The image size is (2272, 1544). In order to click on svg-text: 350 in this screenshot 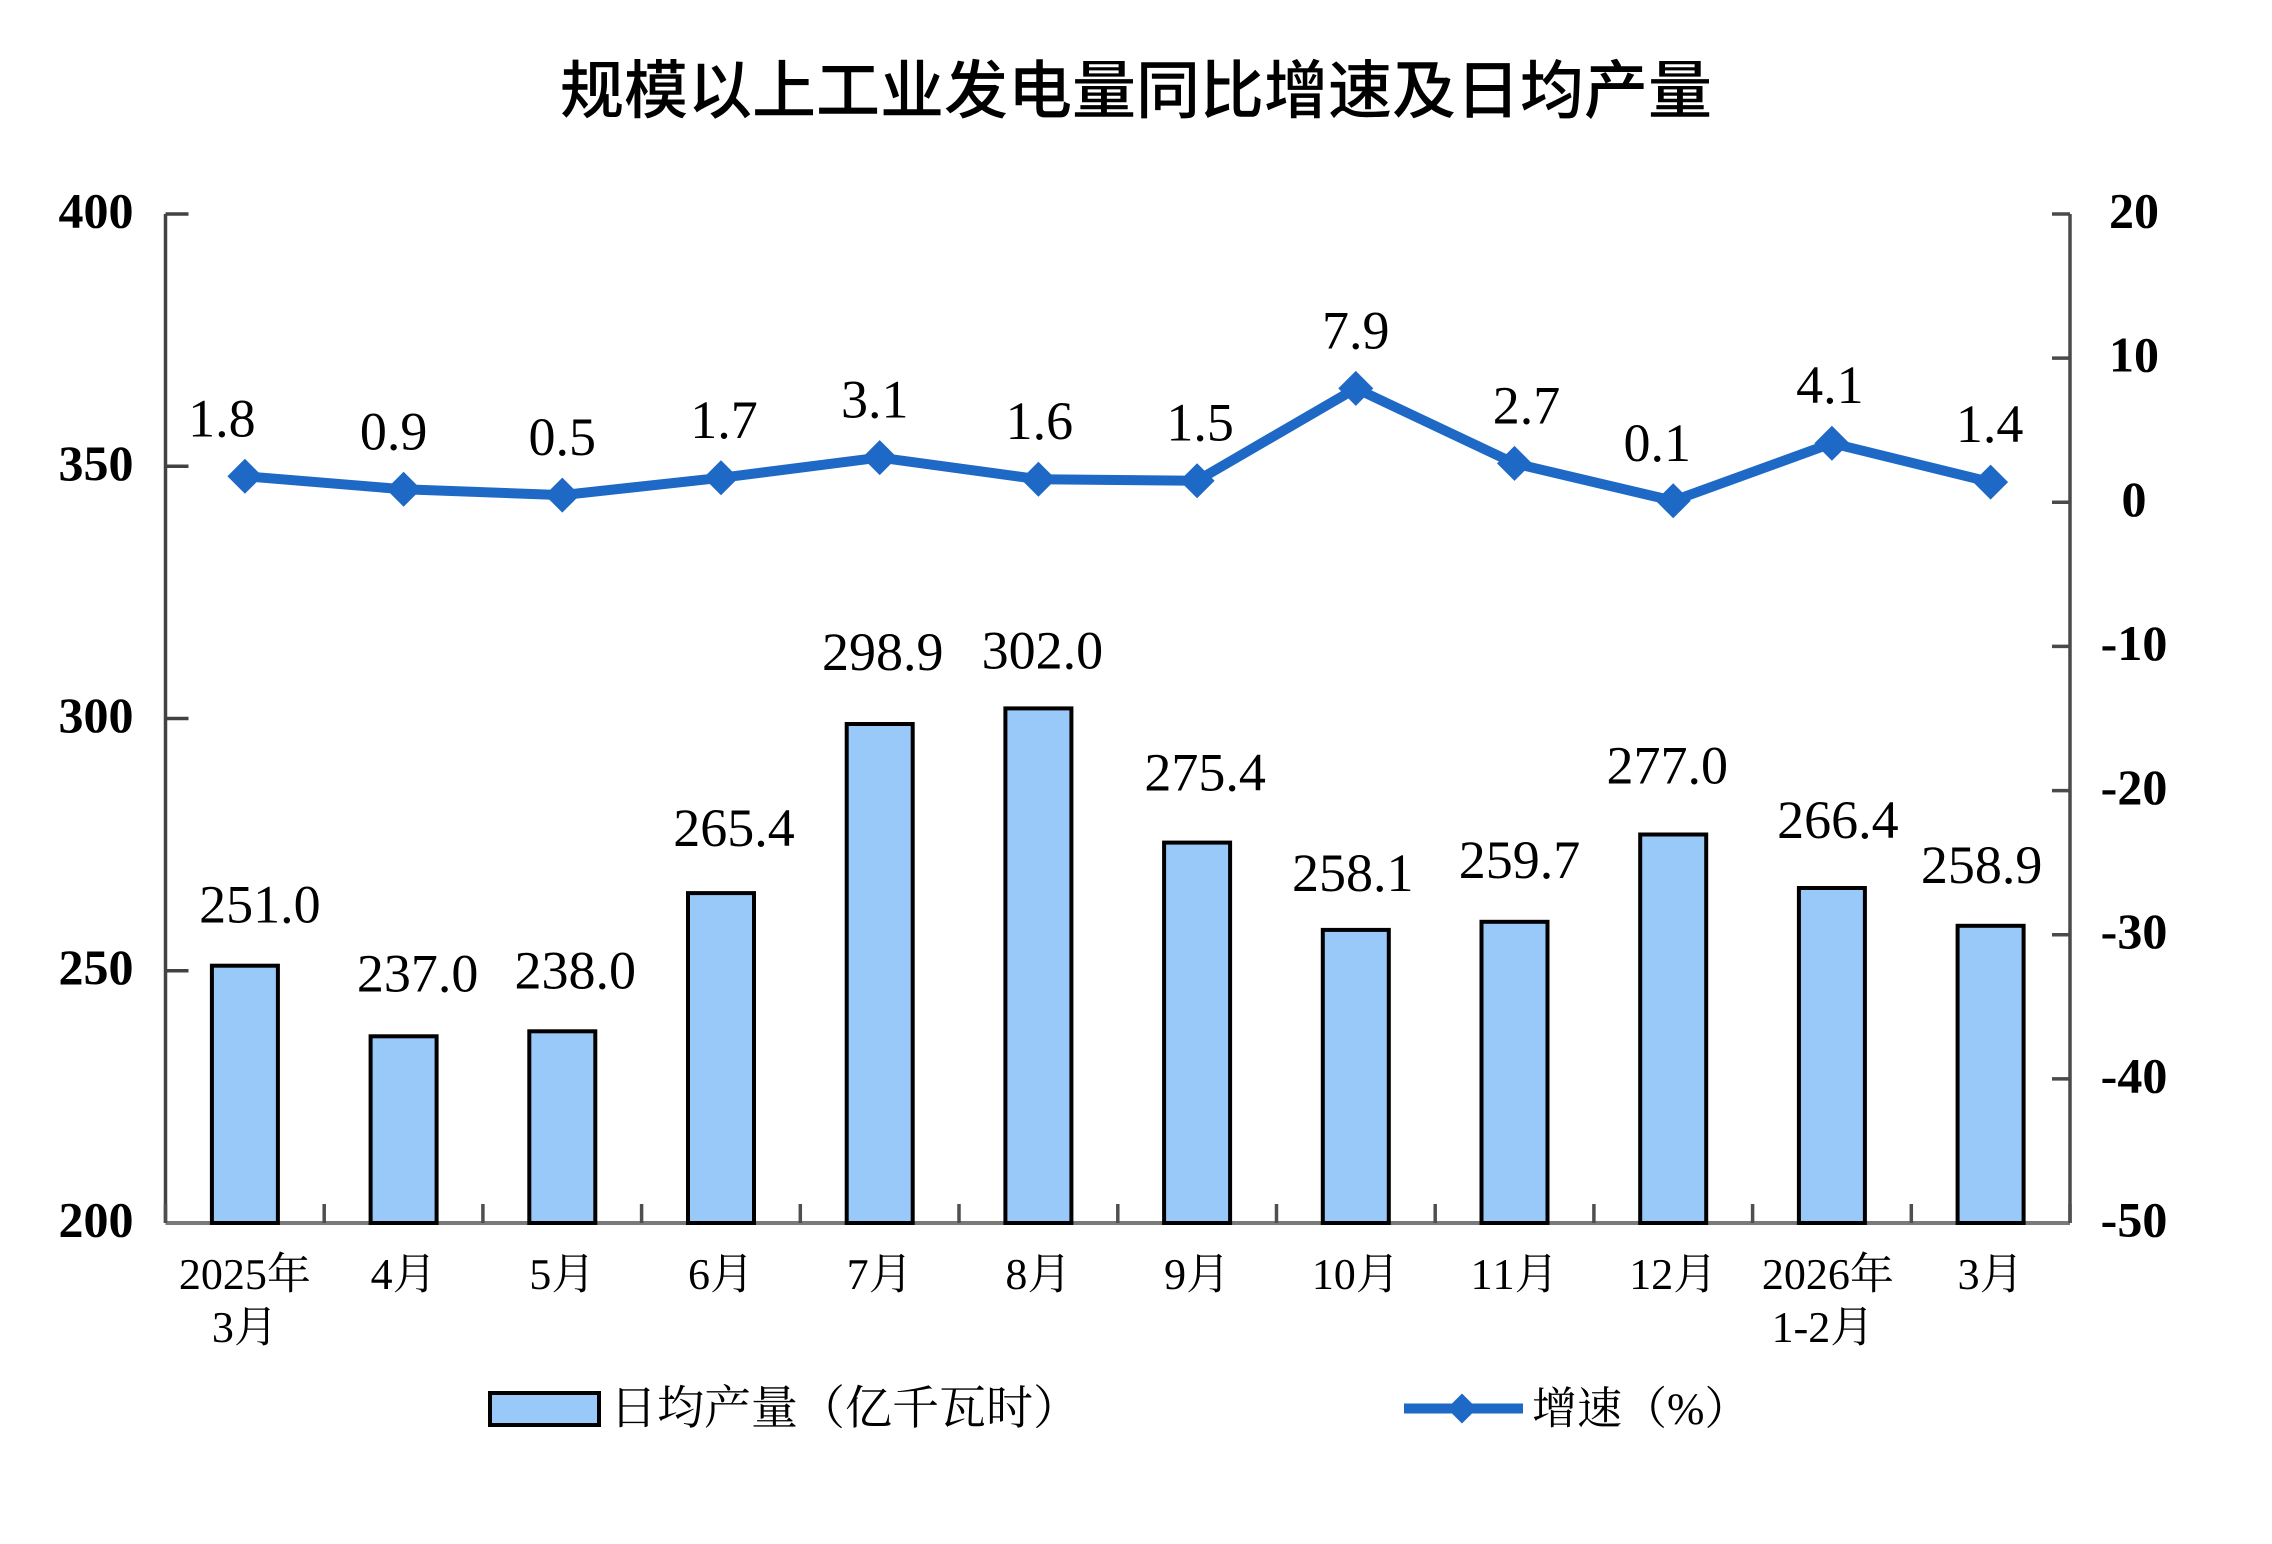, I will do `click(96, 463)`.